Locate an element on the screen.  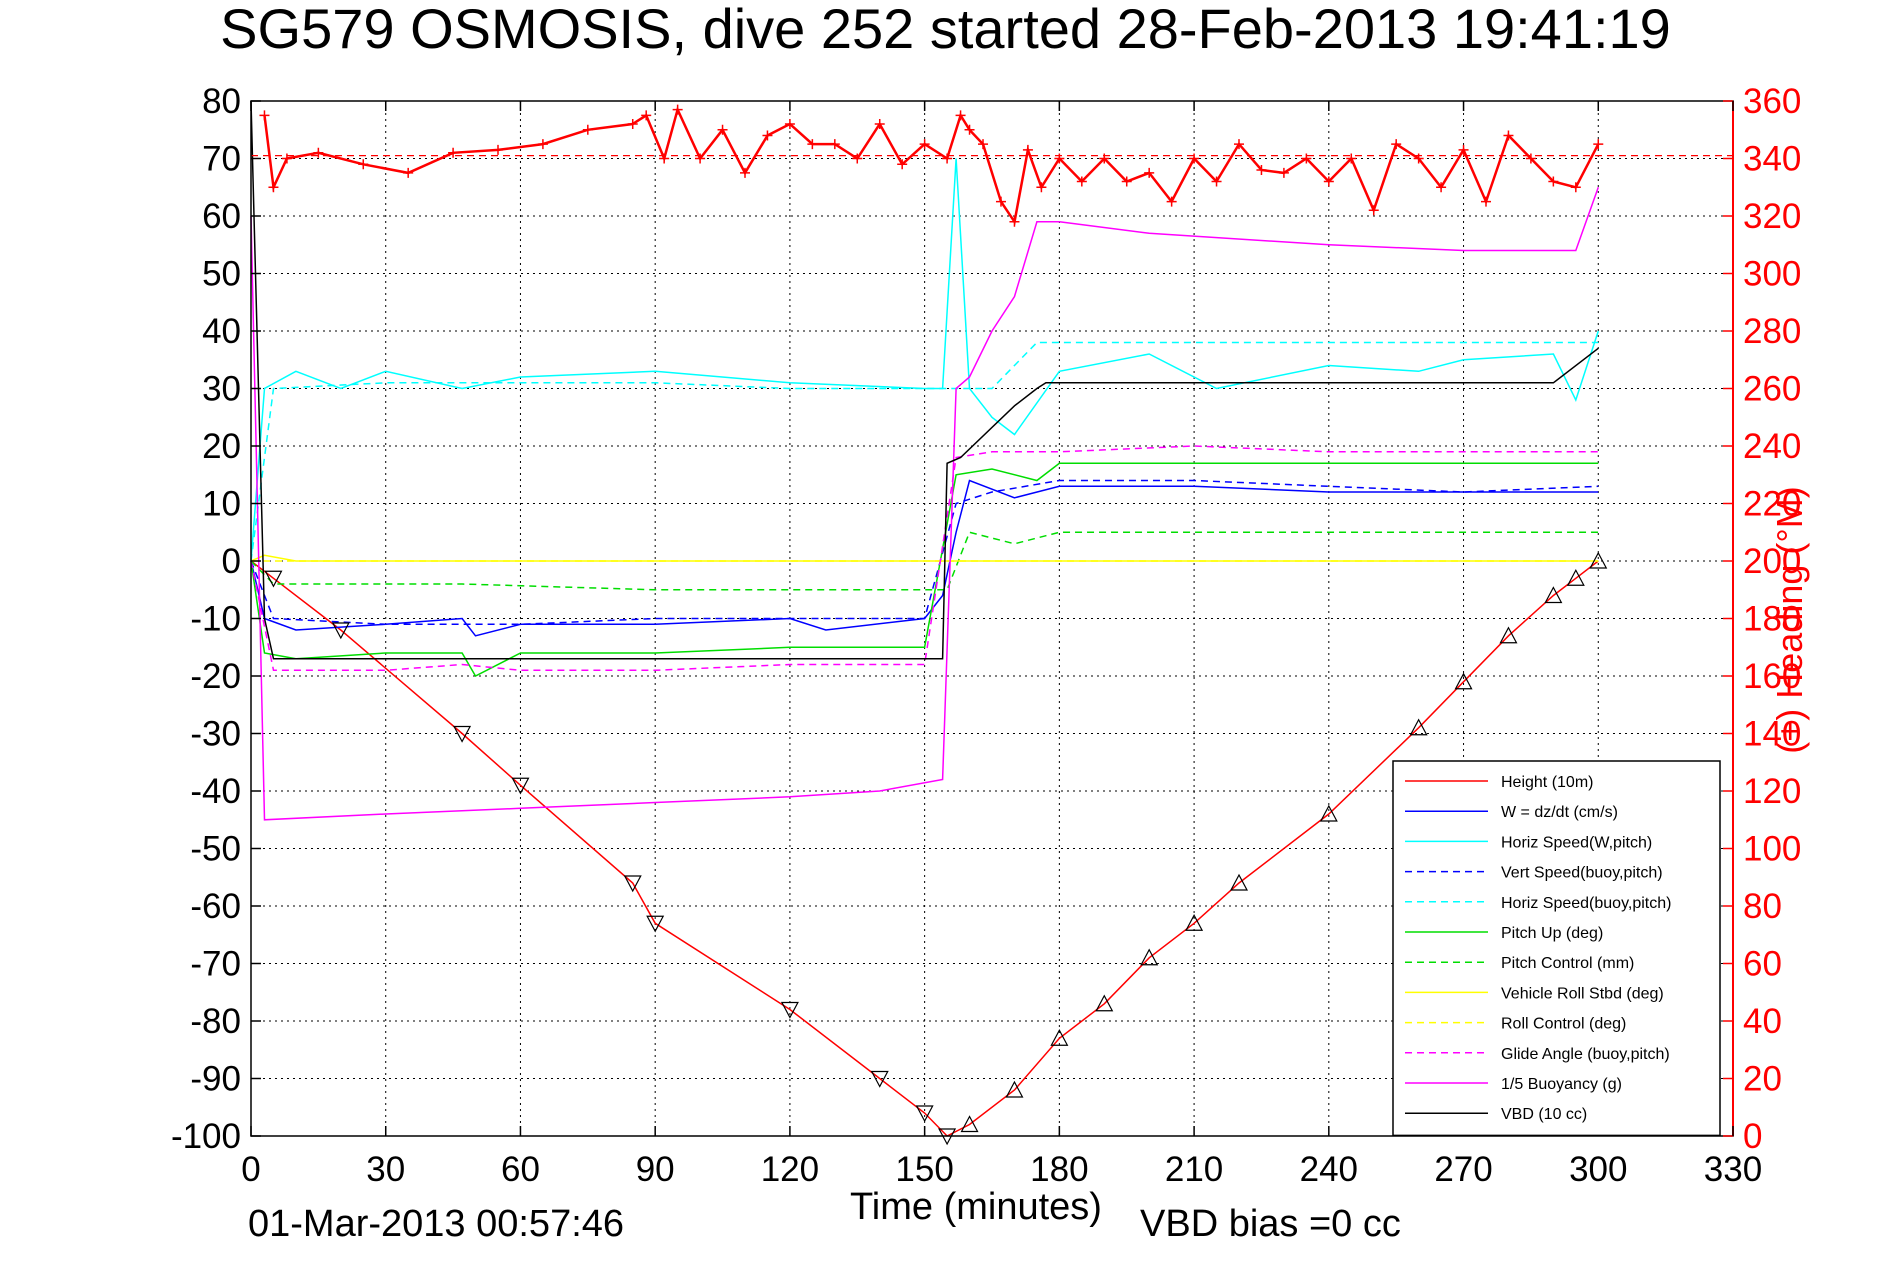
right-tick-label: 80 is located at coordinates (1762, 906).